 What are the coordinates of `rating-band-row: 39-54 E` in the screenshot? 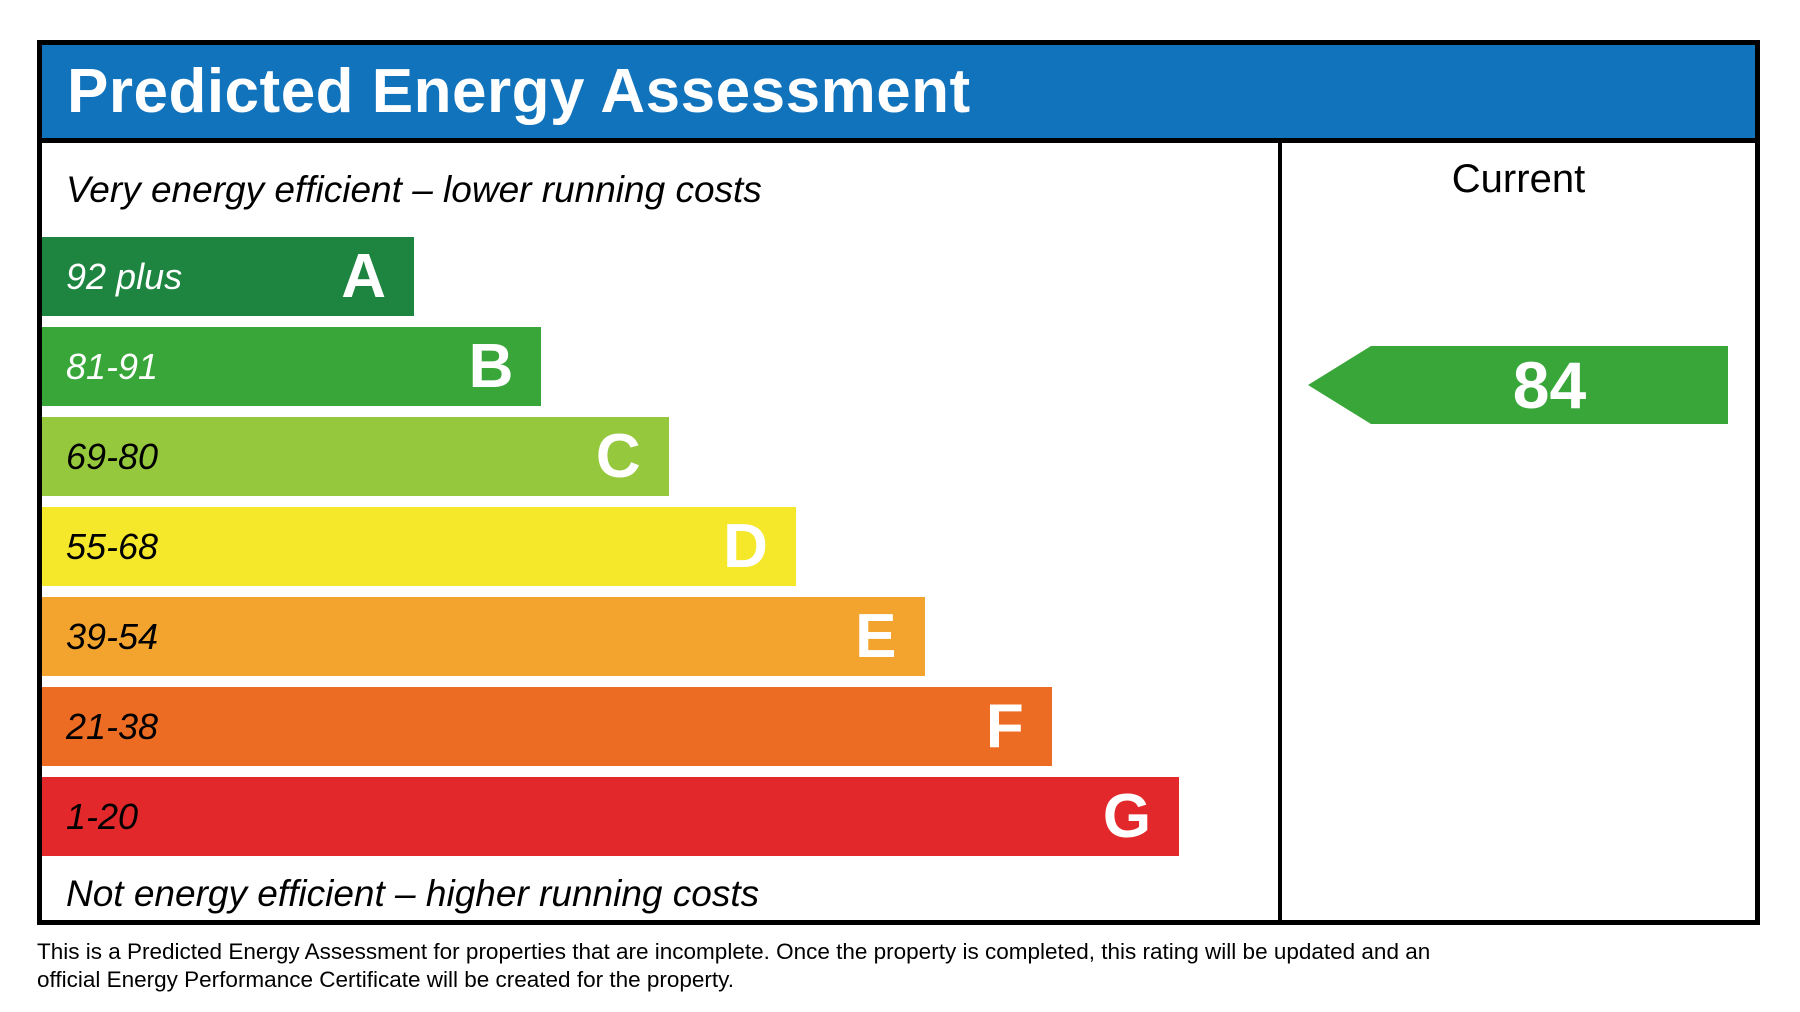 It's located at (660, 636).